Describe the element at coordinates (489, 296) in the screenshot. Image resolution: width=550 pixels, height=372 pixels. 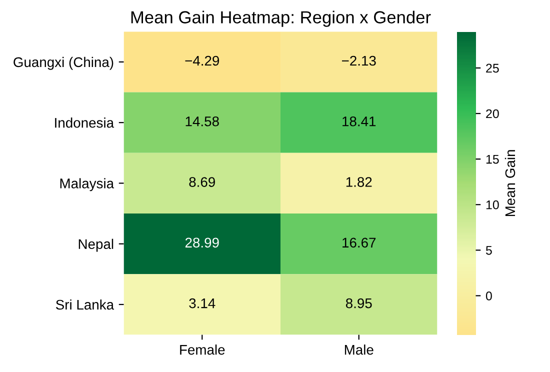
I see `color-bar-label: 0` at that location.